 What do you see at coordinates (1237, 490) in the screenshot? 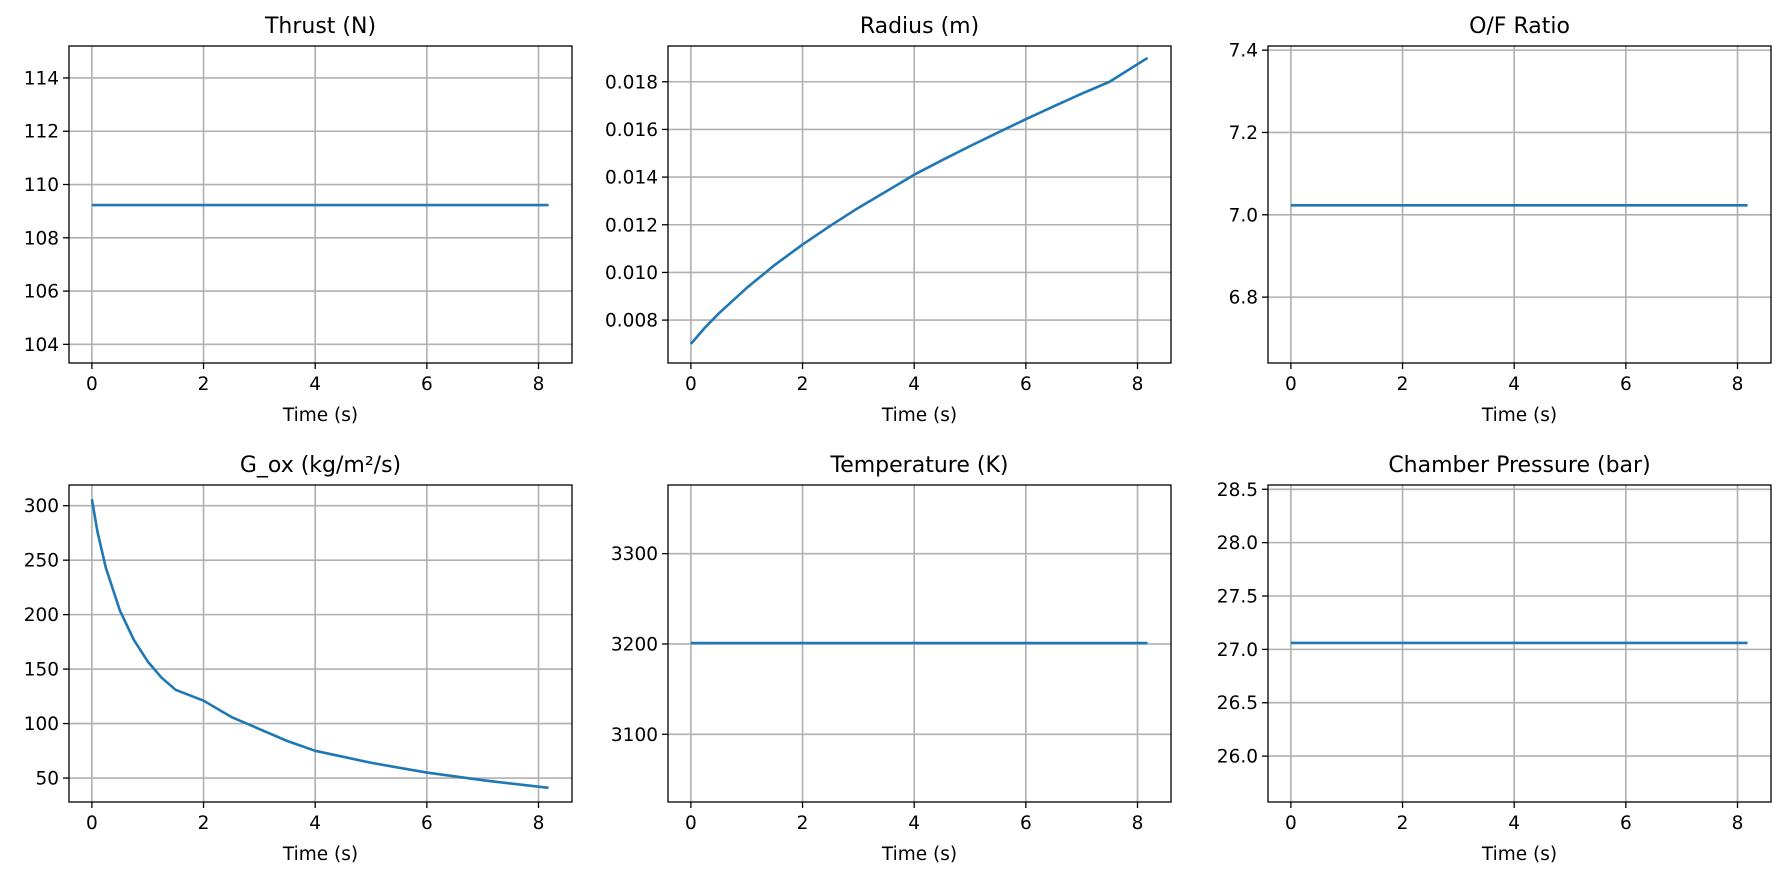
I see `y-tick-label: 28.5` at bounding box center [1237, 490].